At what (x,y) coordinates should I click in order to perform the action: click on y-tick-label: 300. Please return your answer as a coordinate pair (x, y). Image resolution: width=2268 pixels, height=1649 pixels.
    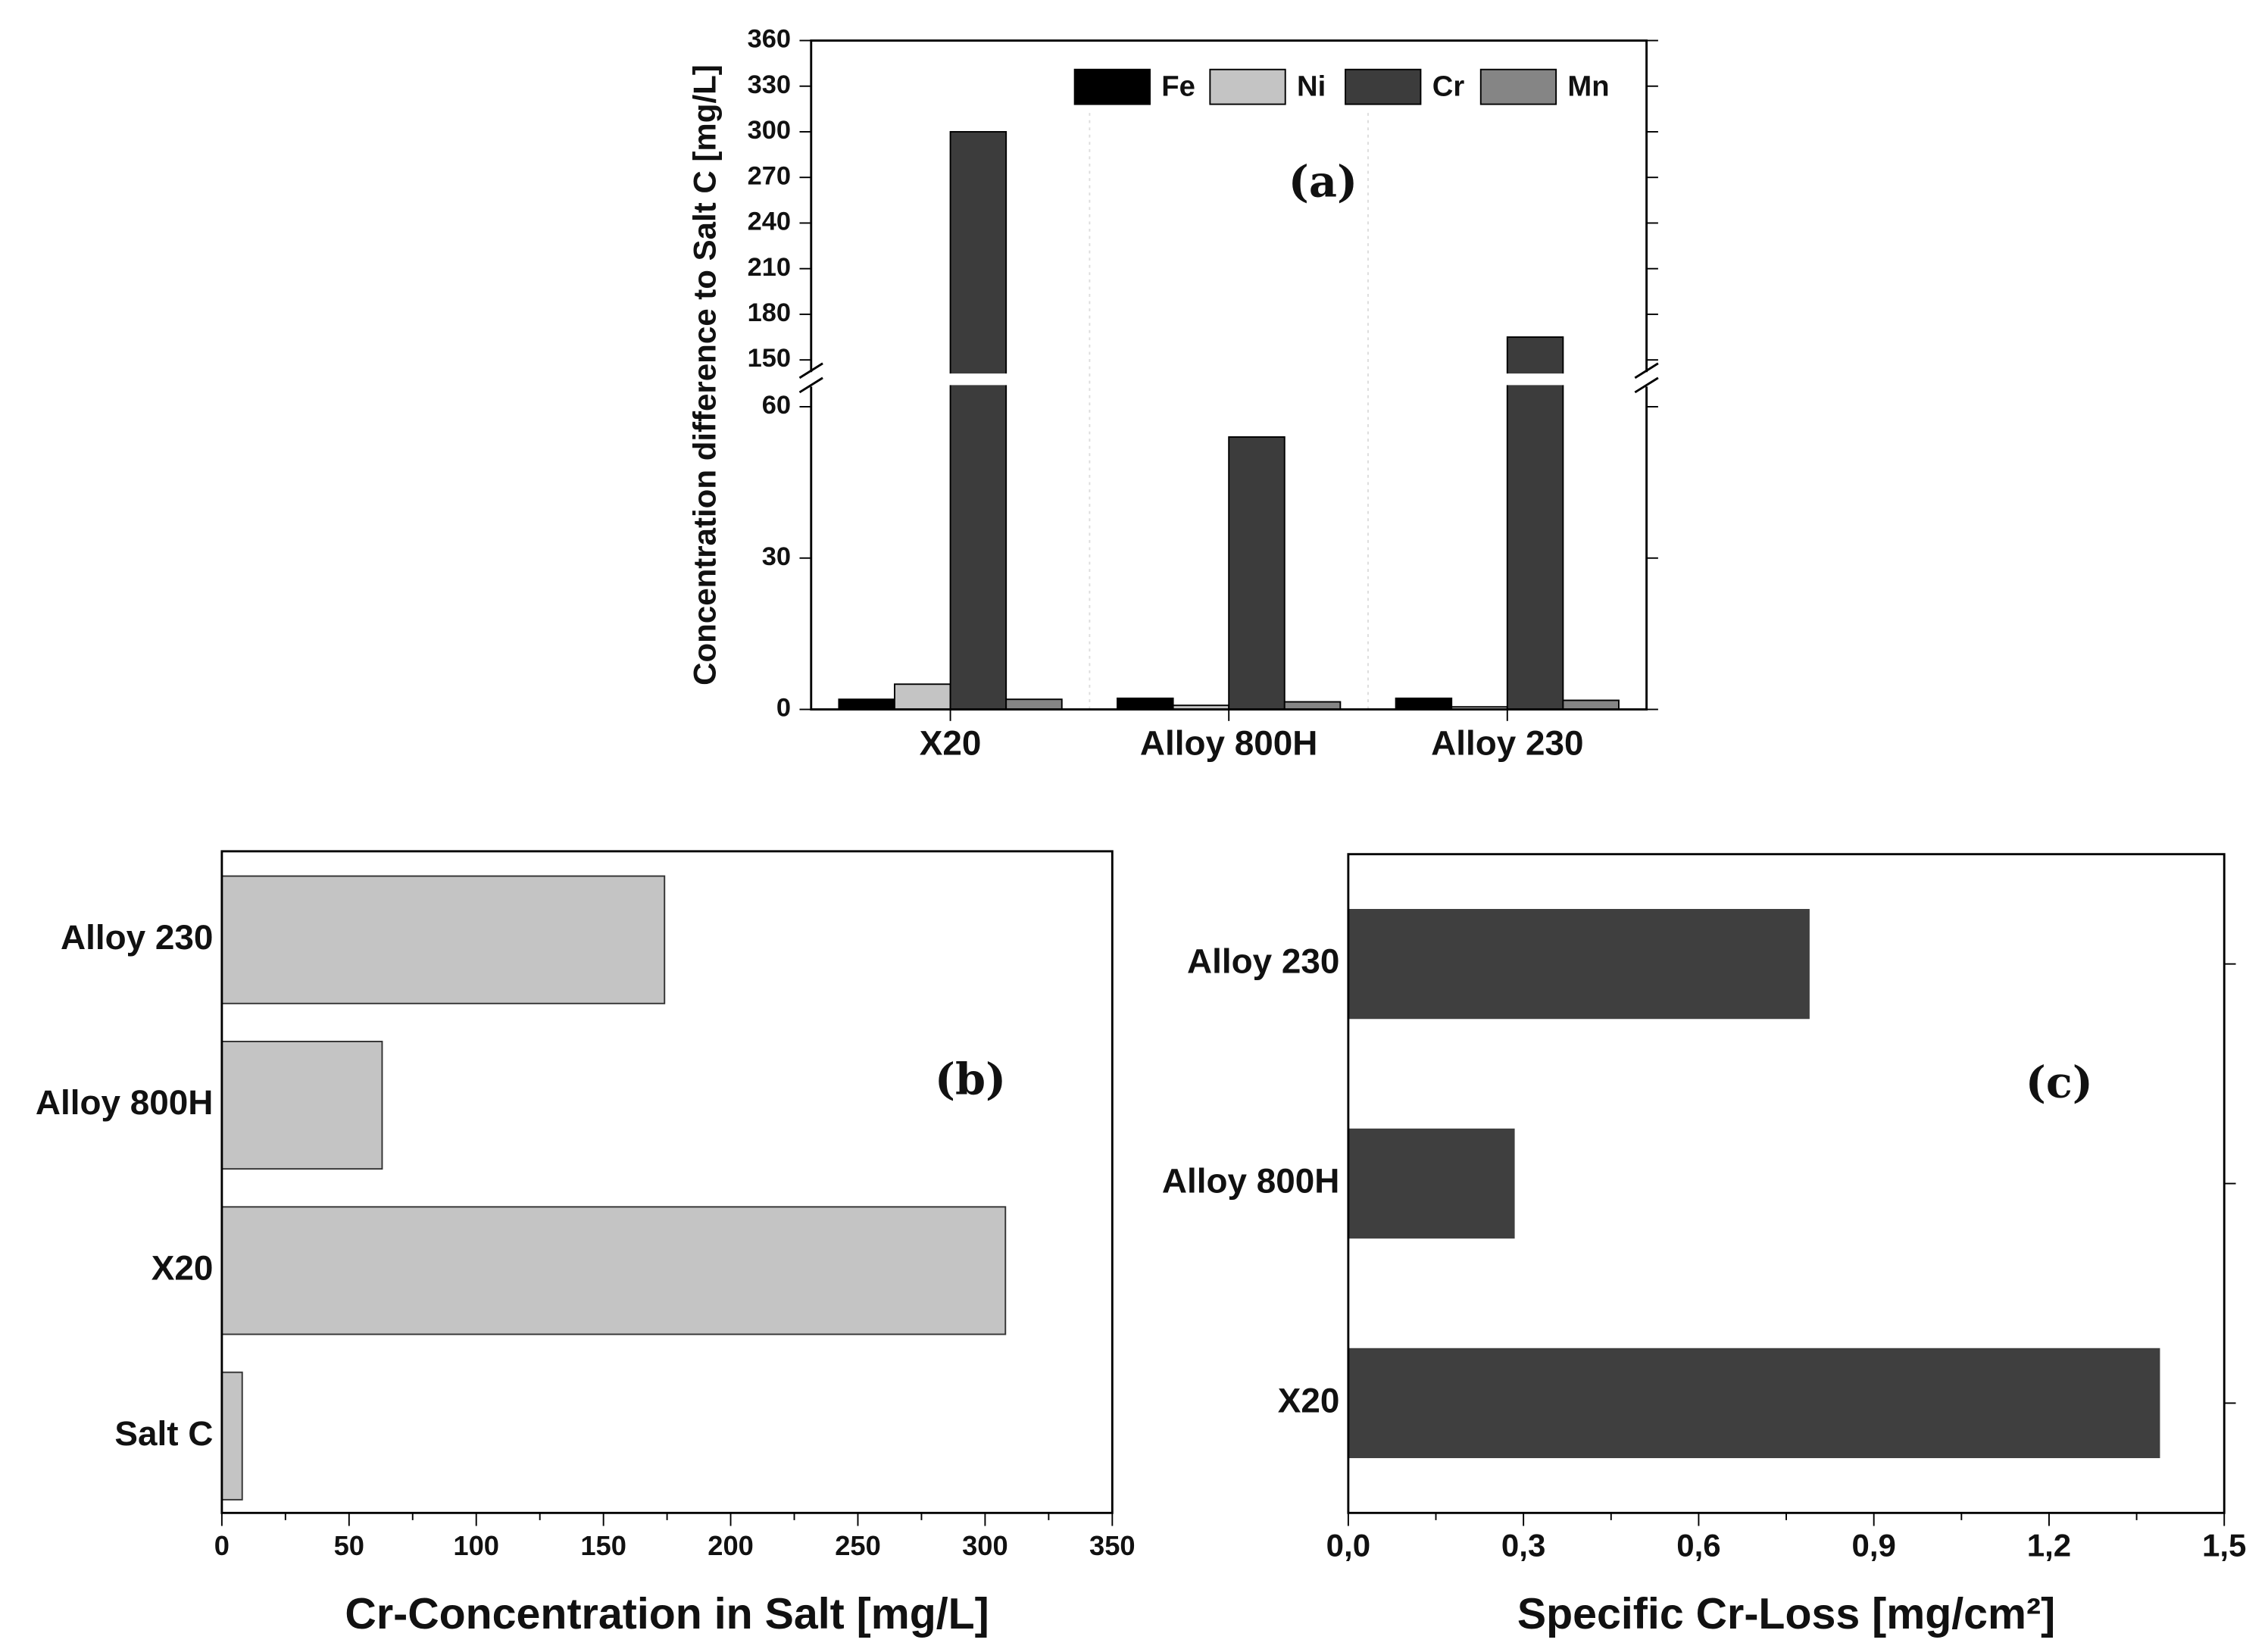
    Looking at the image, I should click on (769, 130).